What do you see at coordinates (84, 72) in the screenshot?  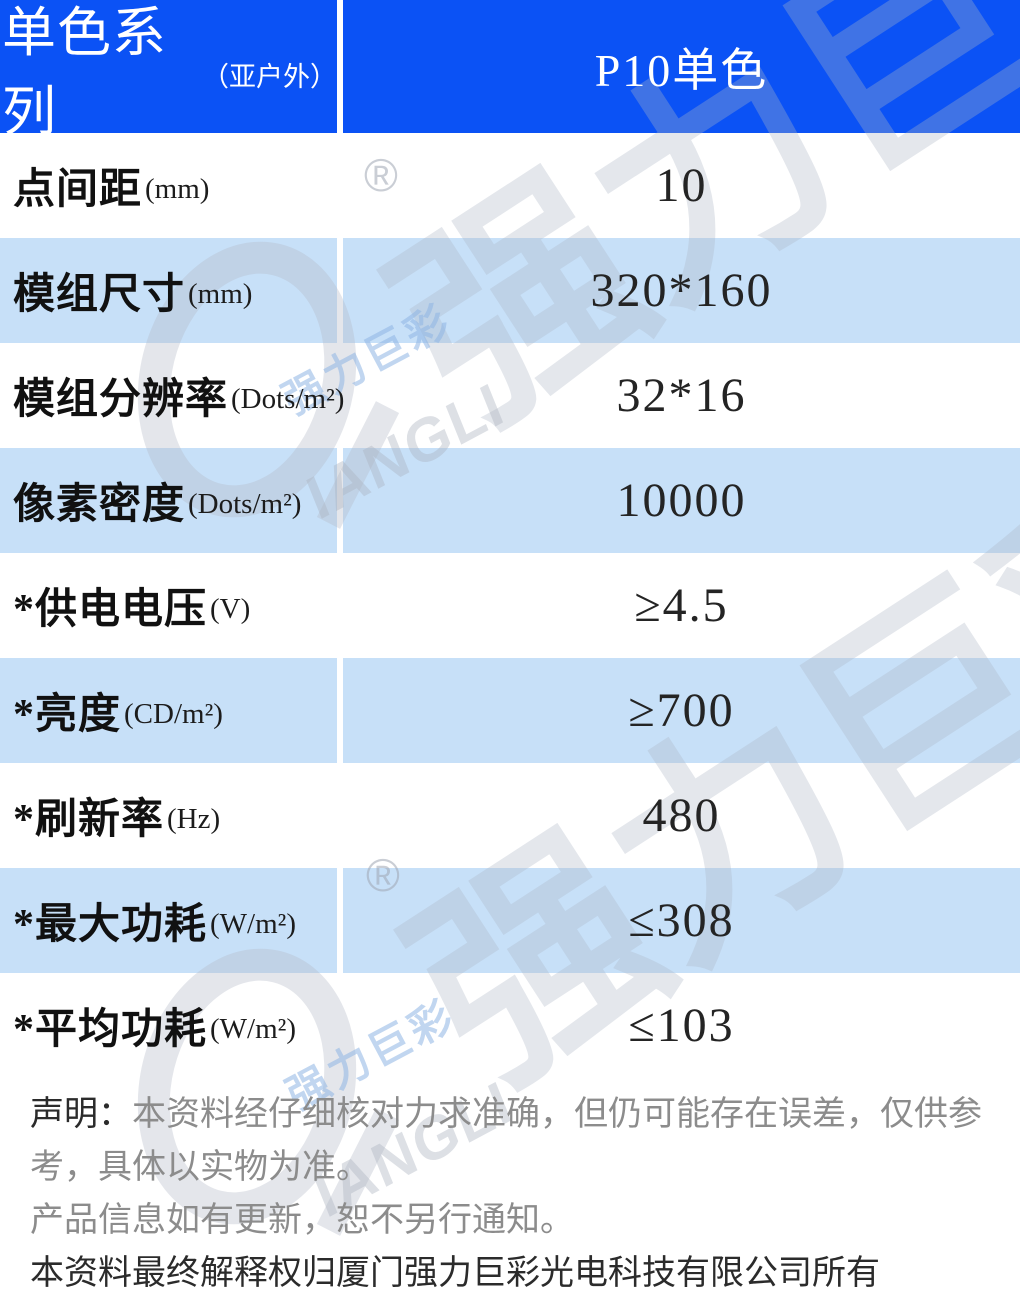 I see `series-title: 单色系列` at bounding box center [84, 72].